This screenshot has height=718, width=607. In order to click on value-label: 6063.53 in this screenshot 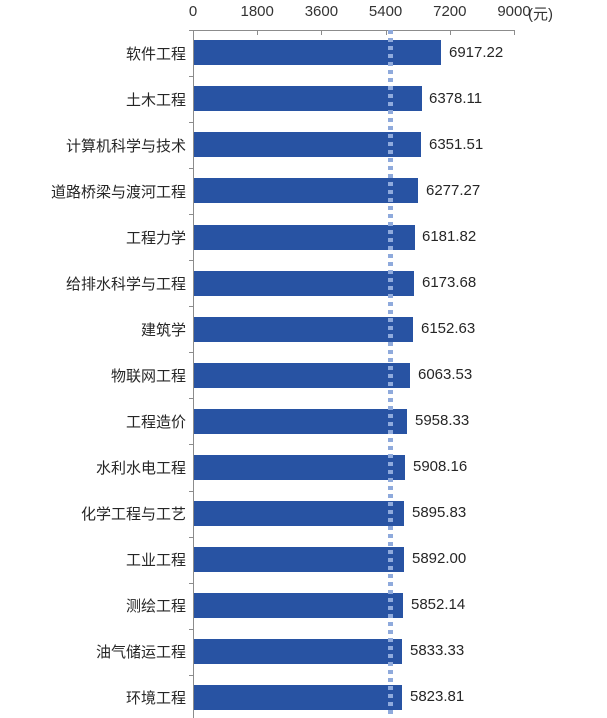, I will do `click(445, 374)`.